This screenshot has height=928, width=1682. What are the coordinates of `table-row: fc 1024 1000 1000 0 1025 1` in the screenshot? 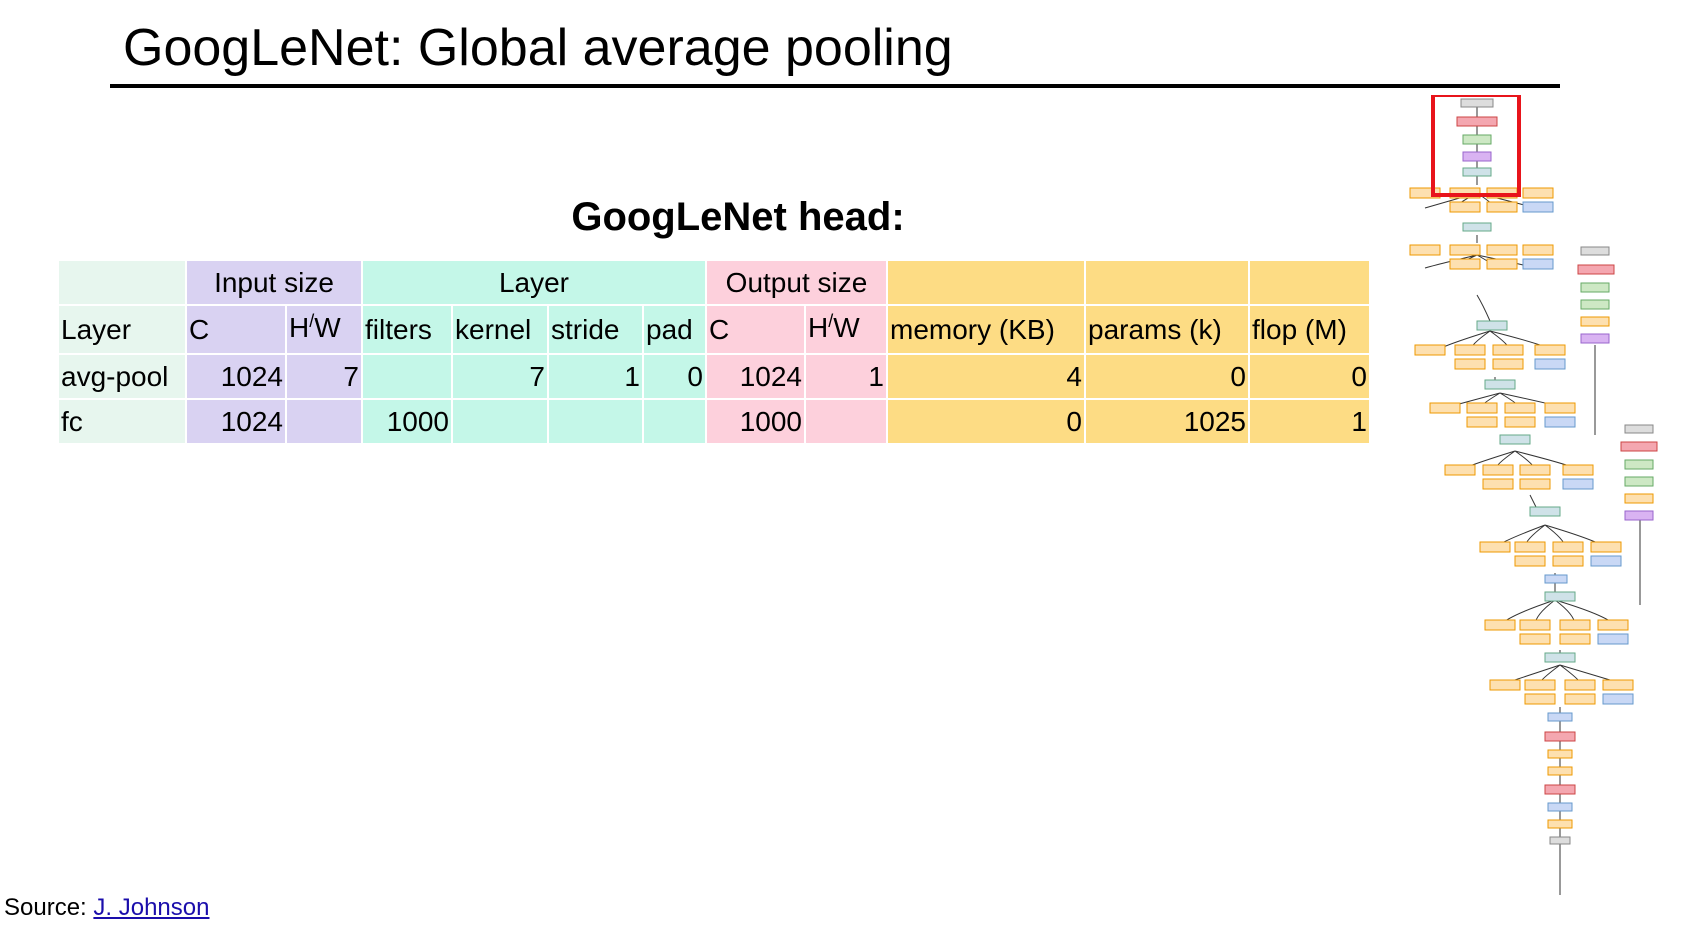 It's located at (714, 421).